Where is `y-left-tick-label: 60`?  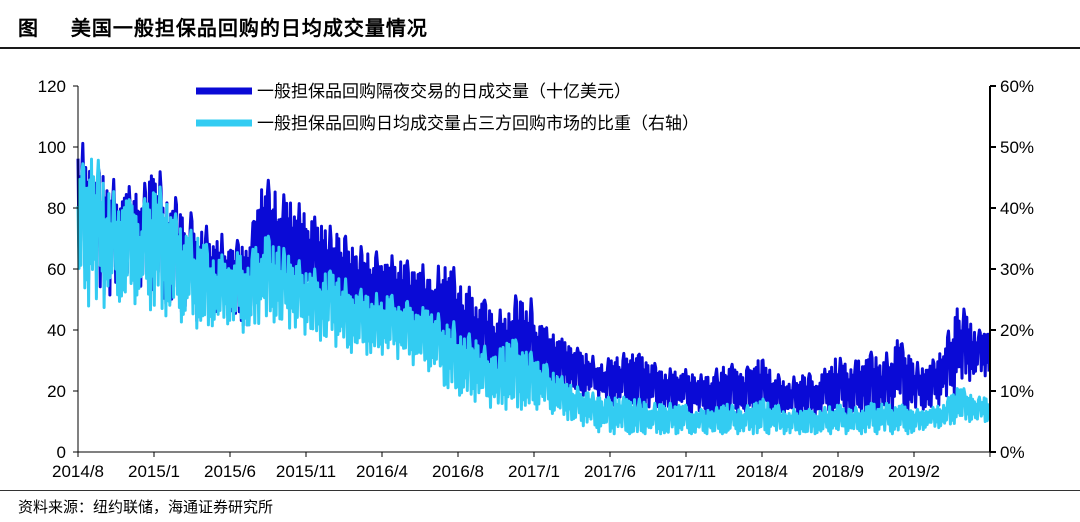
y-left-tick-label: 60 is located at coordinates (56, 269).